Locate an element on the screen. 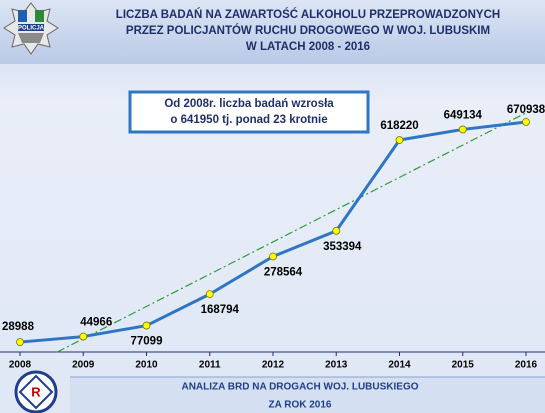 The image size is (545, 413). data-label: 618220 is located at coordinates (399, 126).